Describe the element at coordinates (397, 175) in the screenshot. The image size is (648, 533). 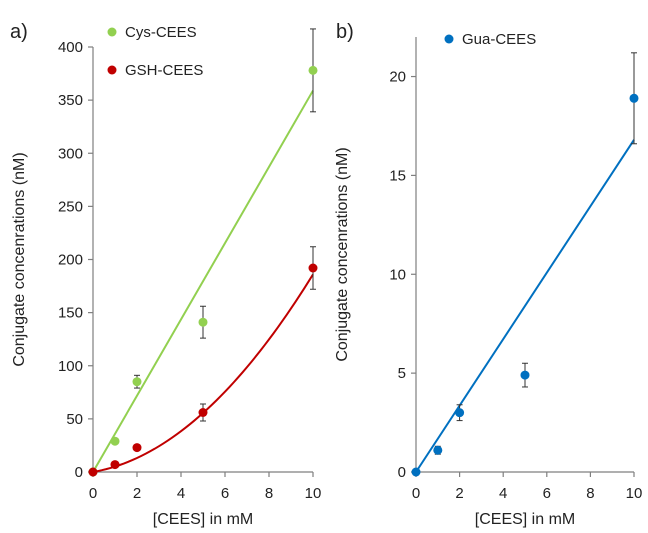
I see `y-tick-label: 15` at that location.